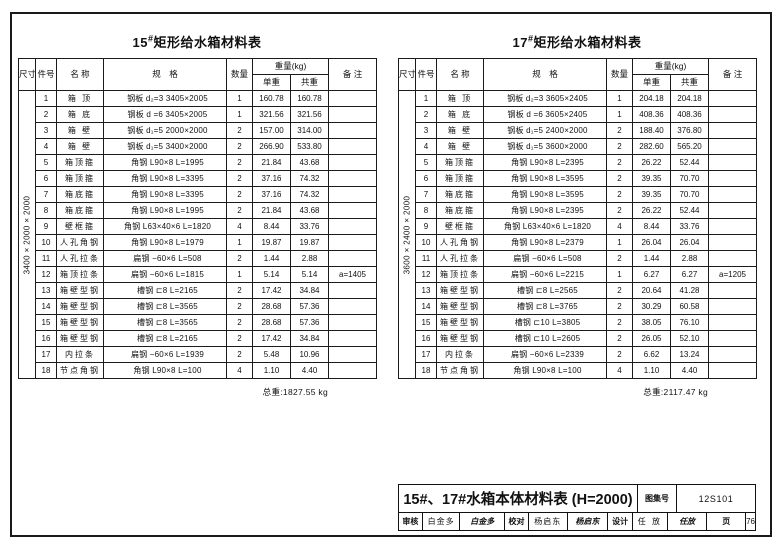 This screenshot has width=784, height=549. Describe the element at coordinates (150, 38) in the screenshot. I see `left-title-sup: #` at that location.